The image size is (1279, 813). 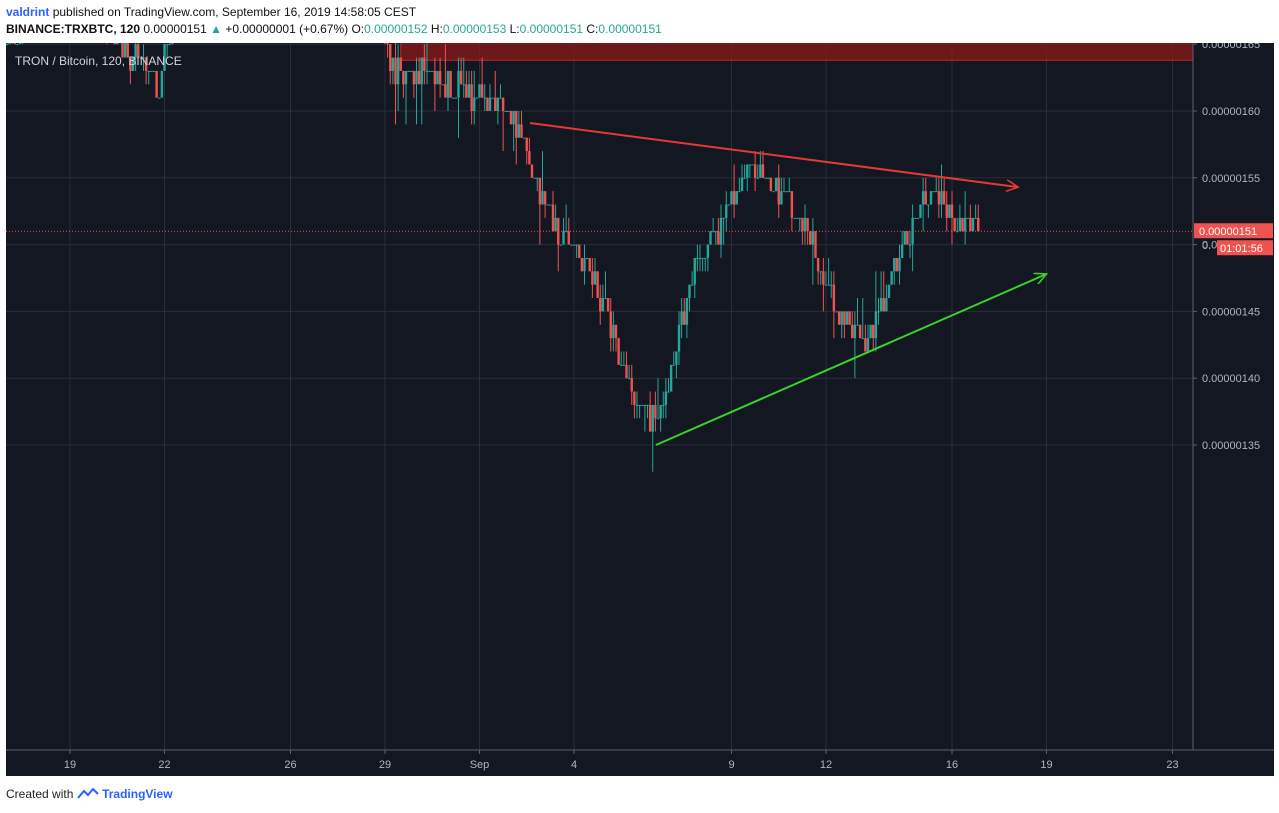 I want to click on ohlc-low-value: 0.00000151, so click(x=551, y=29).